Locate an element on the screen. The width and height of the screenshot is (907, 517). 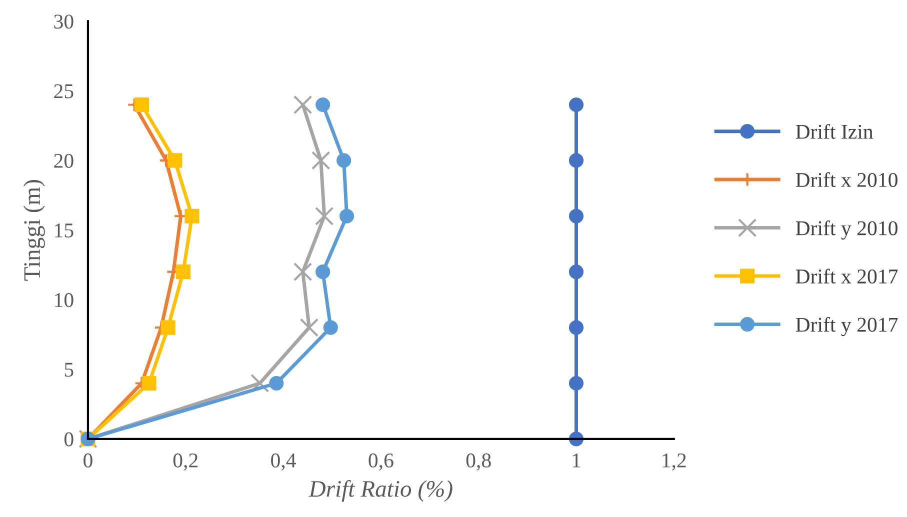
y-tick-label: 10 is located at coordinates (64, 300).